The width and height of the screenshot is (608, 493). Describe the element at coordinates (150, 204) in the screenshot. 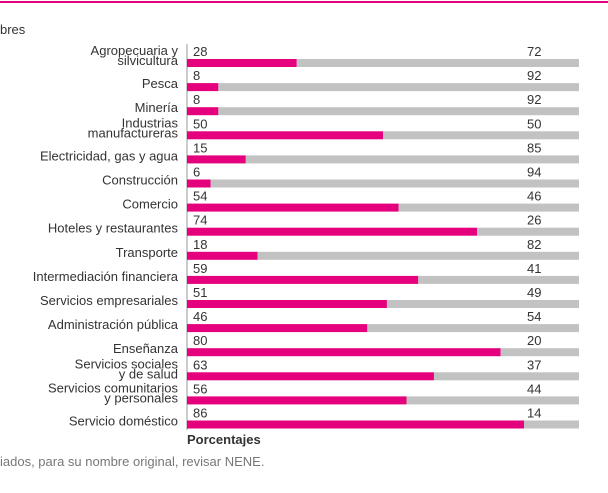

I see `category-label: Comercio` at that location.